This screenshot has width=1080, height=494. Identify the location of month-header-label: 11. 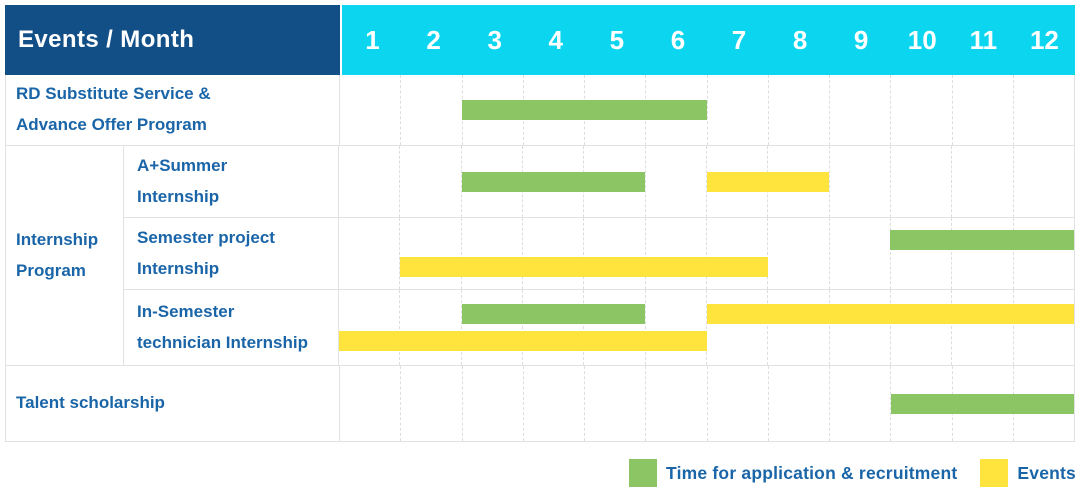
(983, 39).